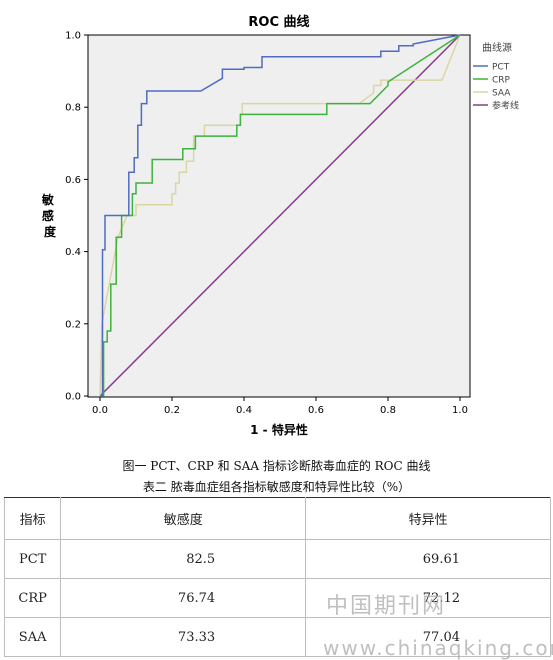 The height and width of the screenshot is (660, 553). What do you see at coordinates (73, 108) in the screenshot?
I see `y-tick-label: 0.8` at bounding box center [73, 108].